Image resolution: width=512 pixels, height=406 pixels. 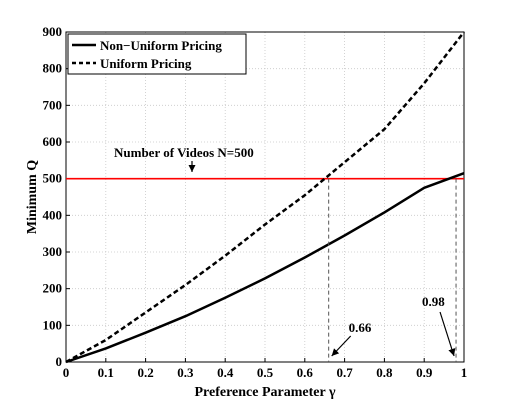 I want to click on y-tick-label: 100, so click(x=53, y=324).